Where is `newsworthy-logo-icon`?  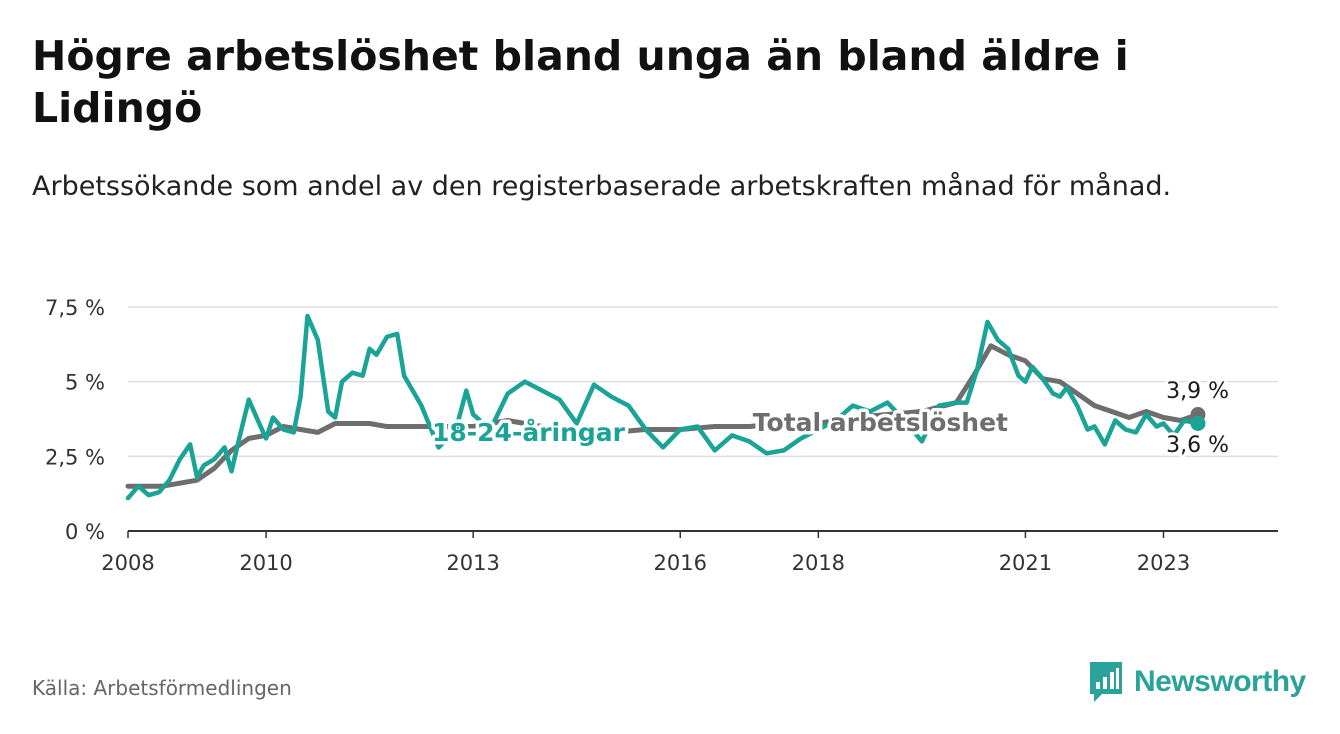 newsworthy-logo-icon is located at coordinates (1106, 682).